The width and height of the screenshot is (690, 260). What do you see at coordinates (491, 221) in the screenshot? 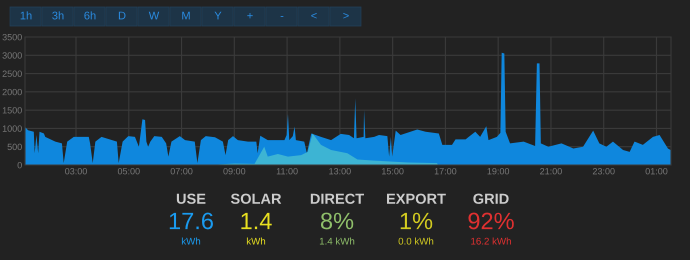
I see `text: 92%` at bounding box center [491, 221].